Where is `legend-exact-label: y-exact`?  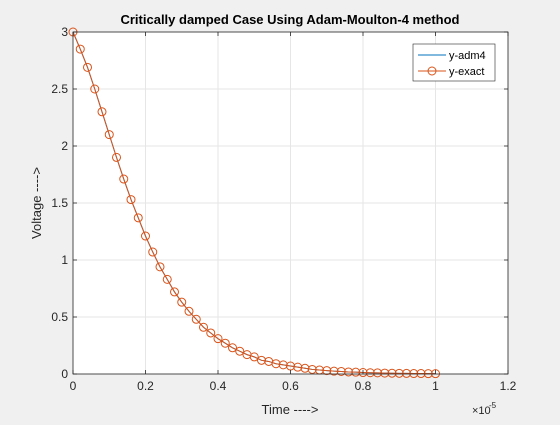
legend-exact-label: y-exact is located at coordinates (466, 72).